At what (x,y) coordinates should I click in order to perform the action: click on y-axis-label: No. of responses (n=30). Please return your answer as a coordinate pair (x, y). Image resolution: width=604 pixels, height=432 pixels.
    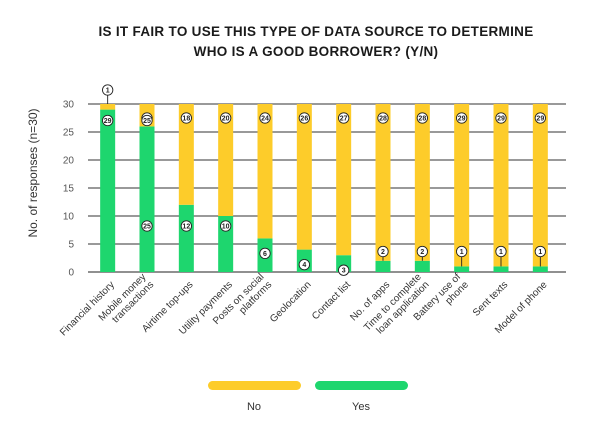
    Looking at the image, I should click on (33, 172).